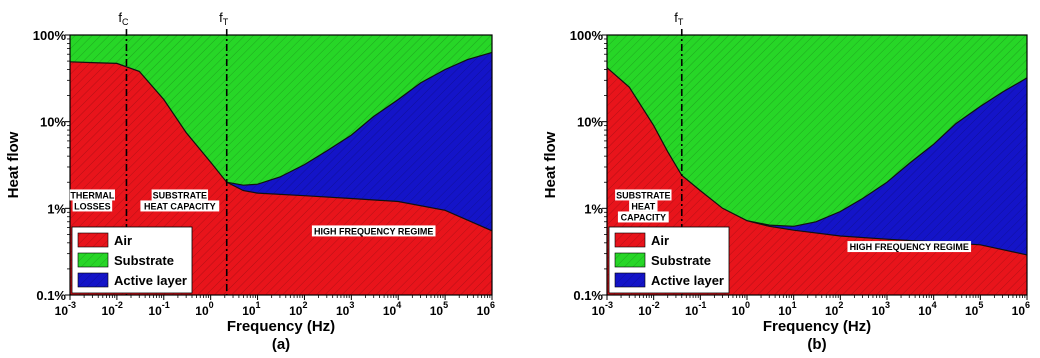 The height and width of the screenshot is (358, 1040). I want to click on panel-label: (b), so click(816, 344).